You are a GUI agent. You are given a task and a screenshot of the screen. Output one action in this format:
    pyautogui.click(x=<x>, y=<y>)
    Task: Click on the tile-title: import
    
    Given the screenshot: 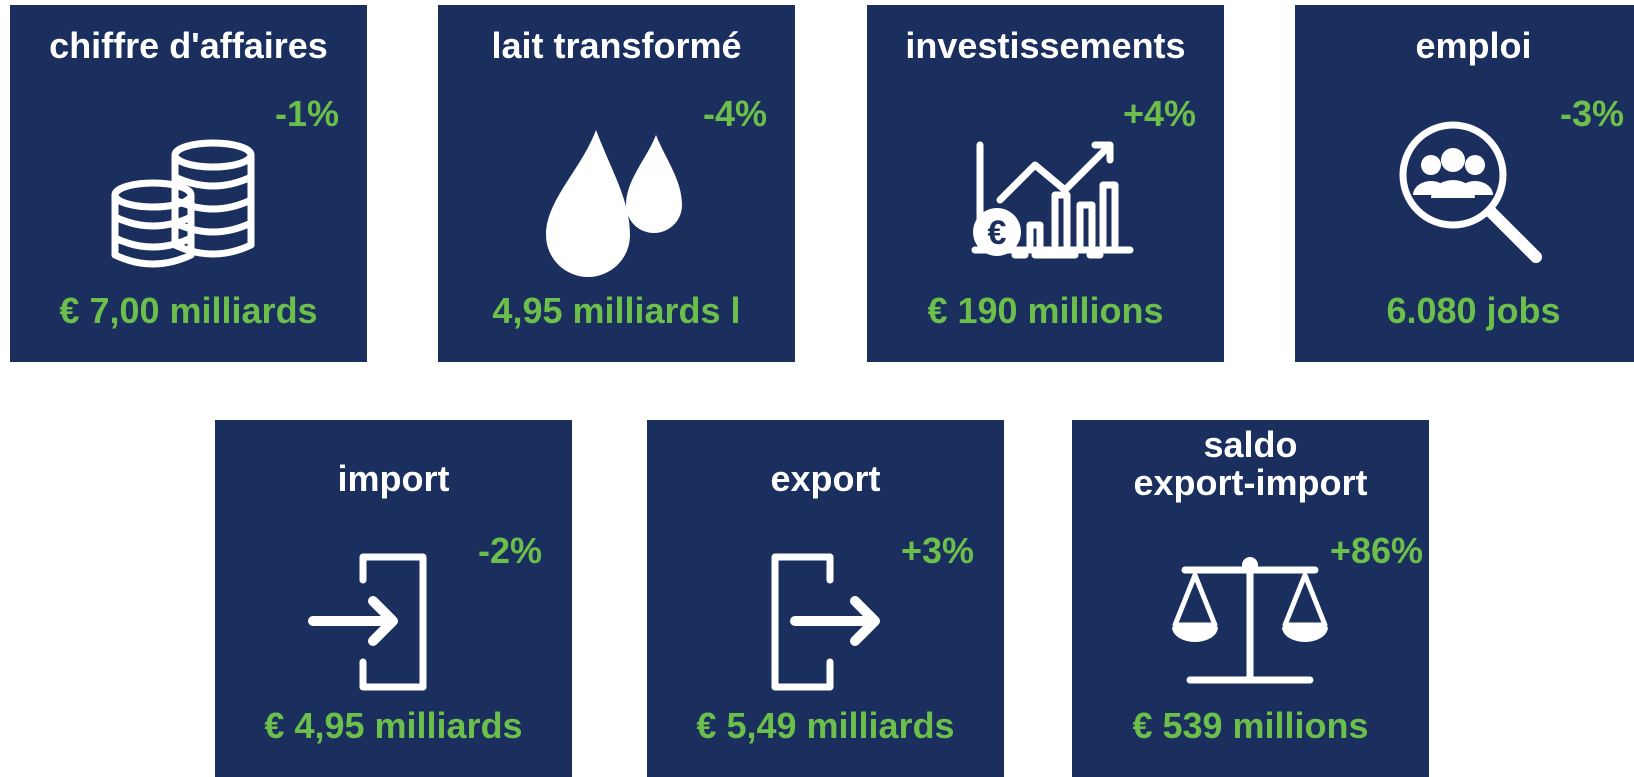 What is the action you would take?
    pyautogui.click(x=393, y=478)
    